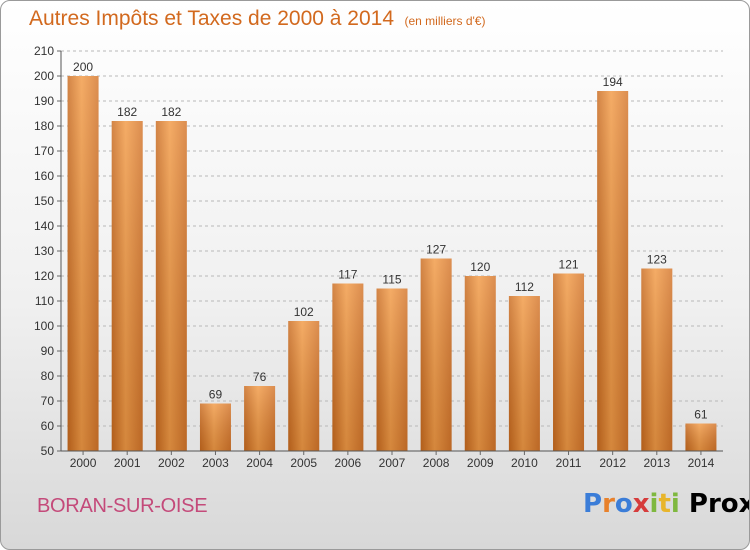  I want to click on x-tick-label: 2001, so click(127, 463).